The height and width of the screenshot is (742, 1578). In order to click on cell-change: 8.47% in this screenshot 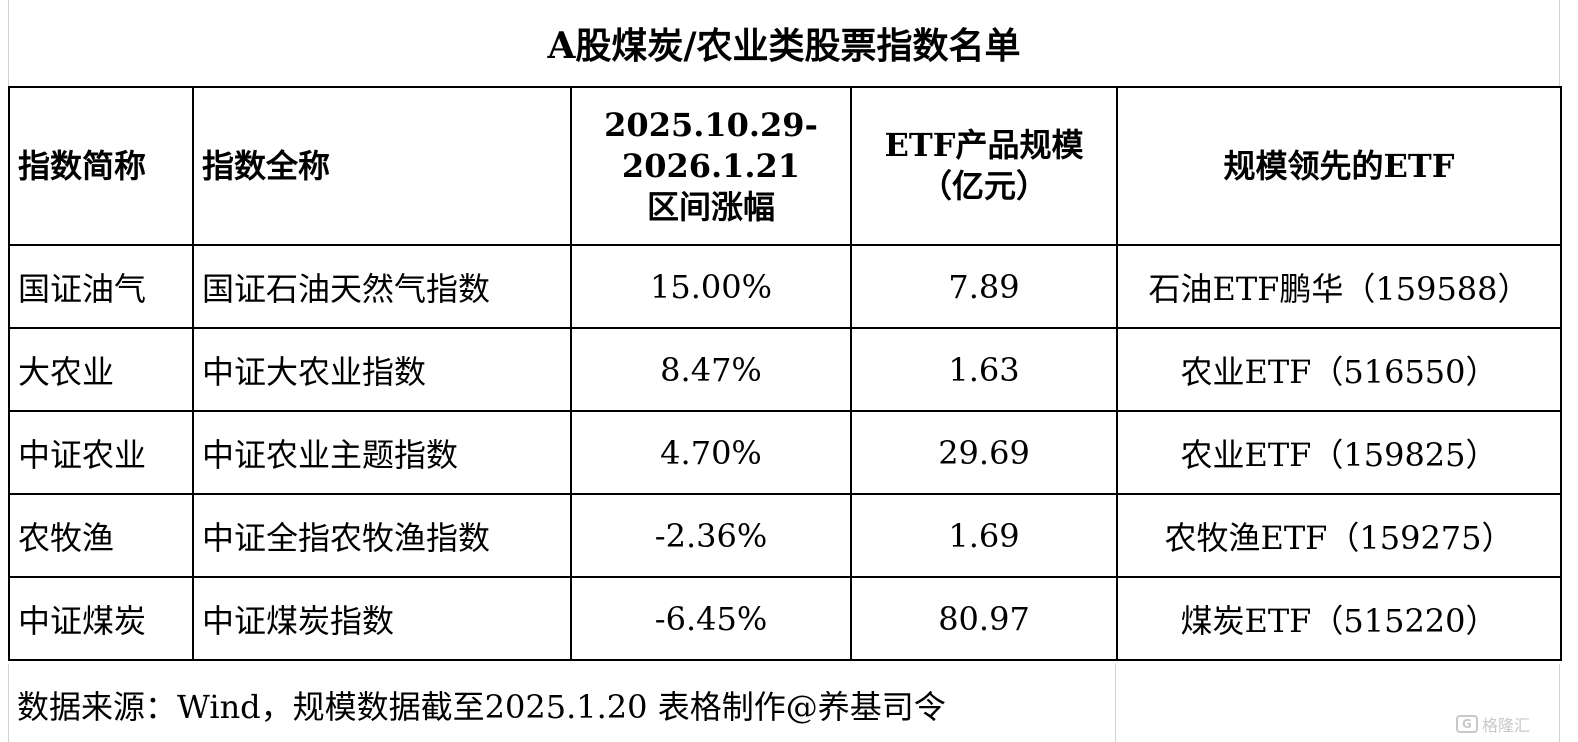, I will do `click(711, 369)`.